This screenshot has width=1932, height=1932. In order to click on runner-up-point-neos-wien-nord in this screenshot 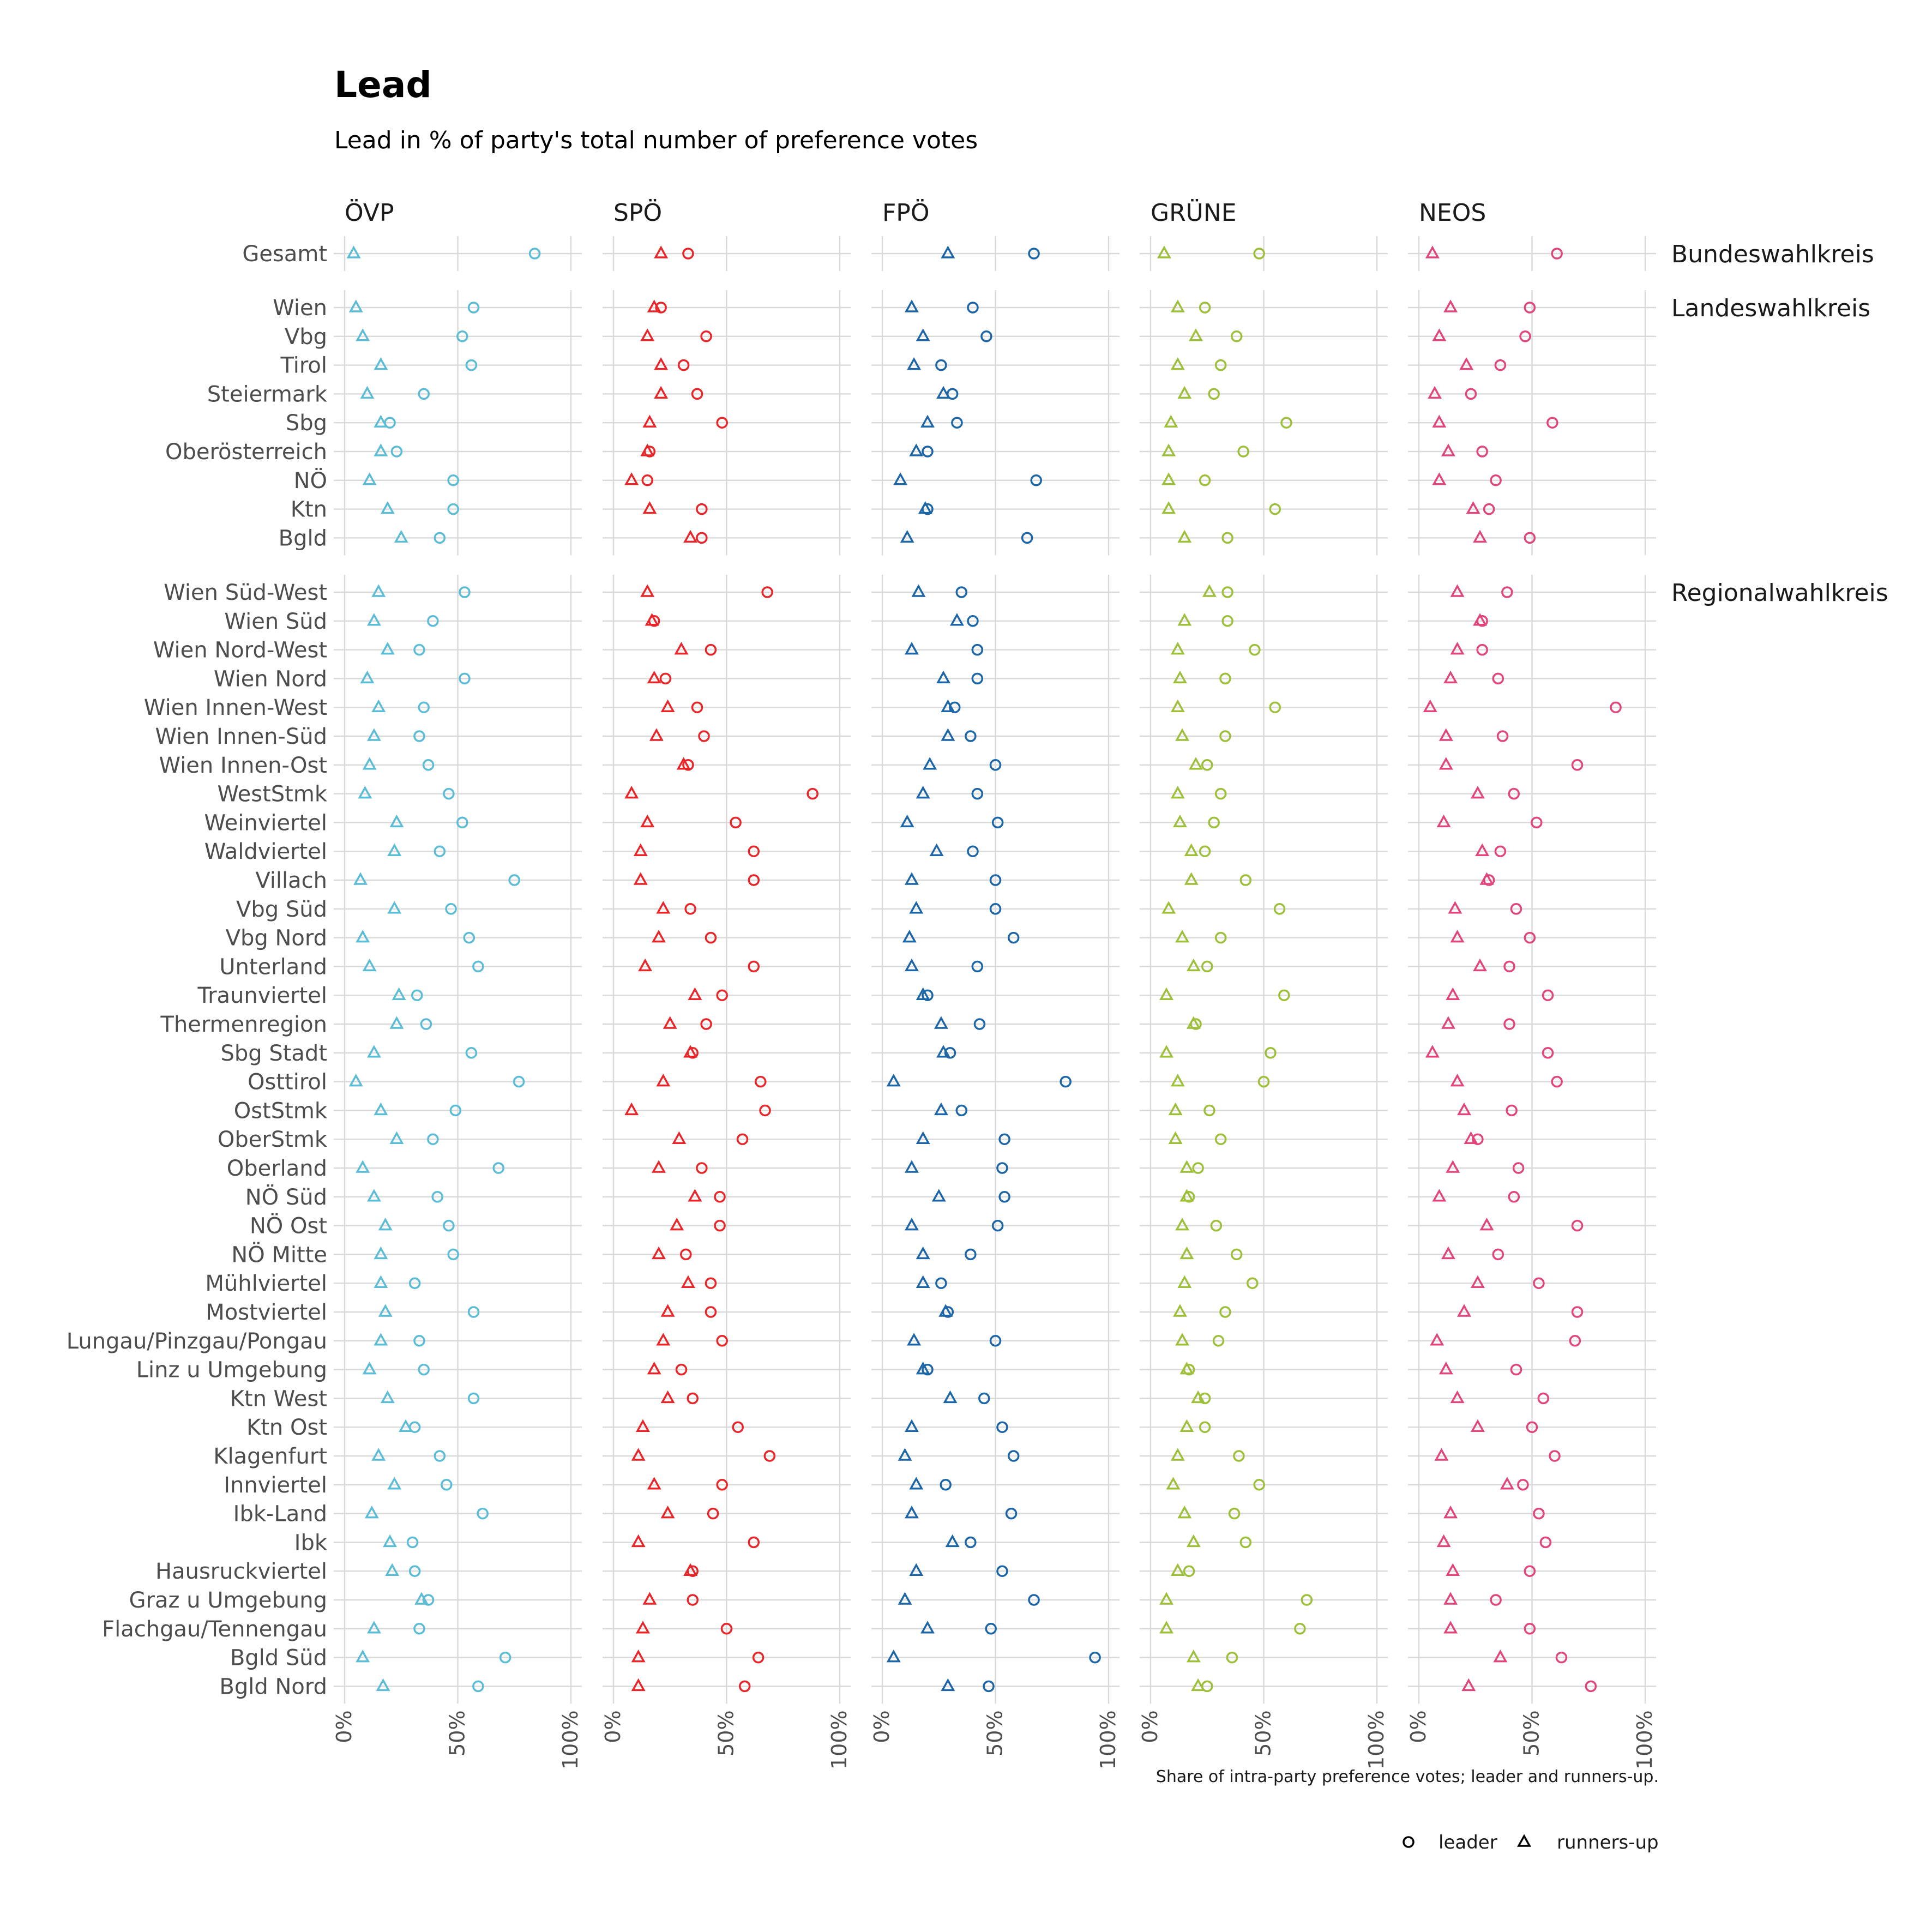, I will do `click(1450, 677)`.